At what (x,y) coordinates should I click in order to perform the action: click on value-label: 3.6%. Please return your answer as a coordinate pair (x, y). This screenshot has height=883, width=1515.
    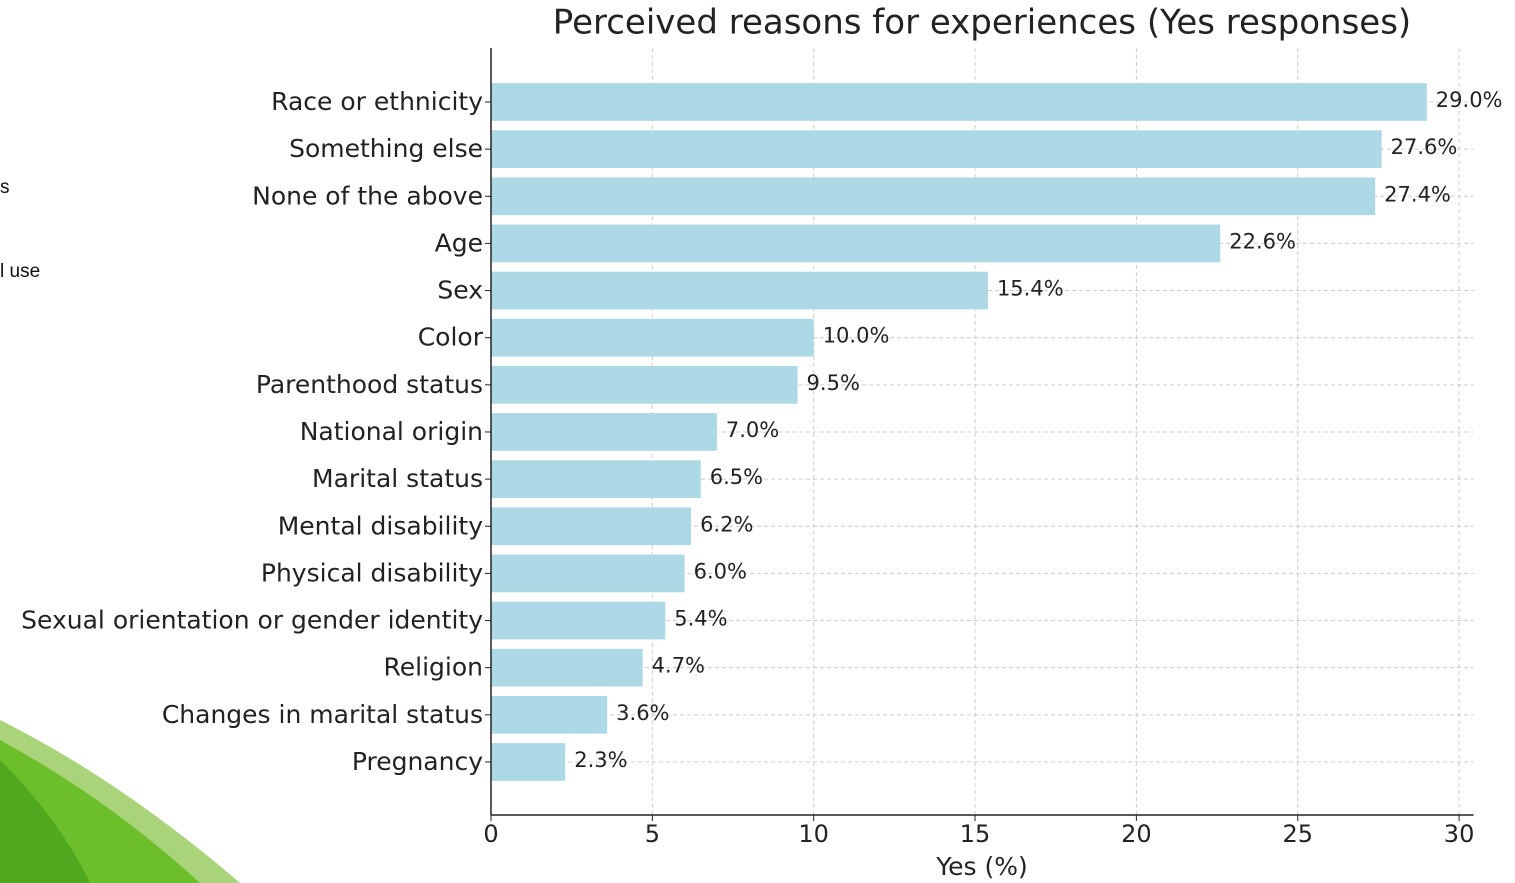
    Looking at the image, I should click on (642, 713).